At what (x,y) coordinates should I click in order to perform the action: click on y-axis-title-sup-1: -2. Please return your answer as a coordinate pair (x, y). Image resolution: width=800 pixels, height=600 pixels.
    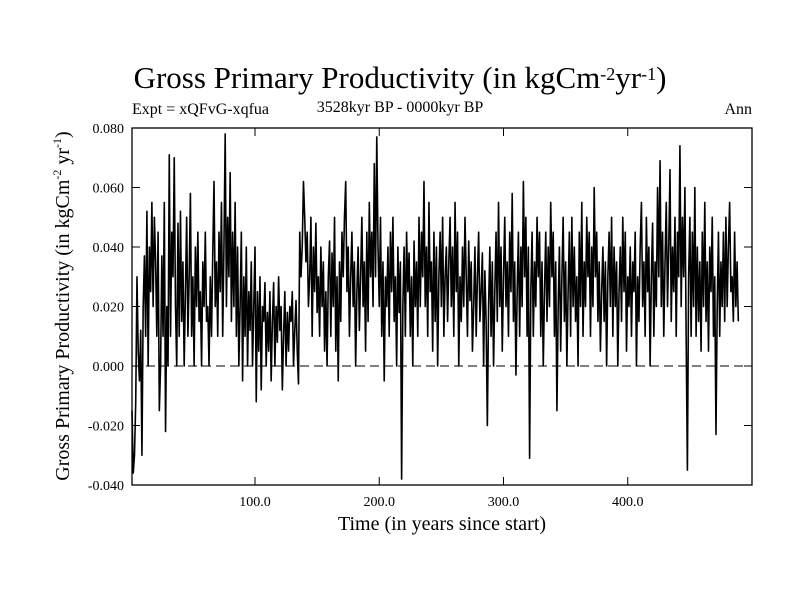
    Looking at the image, I should click on (57, 175).